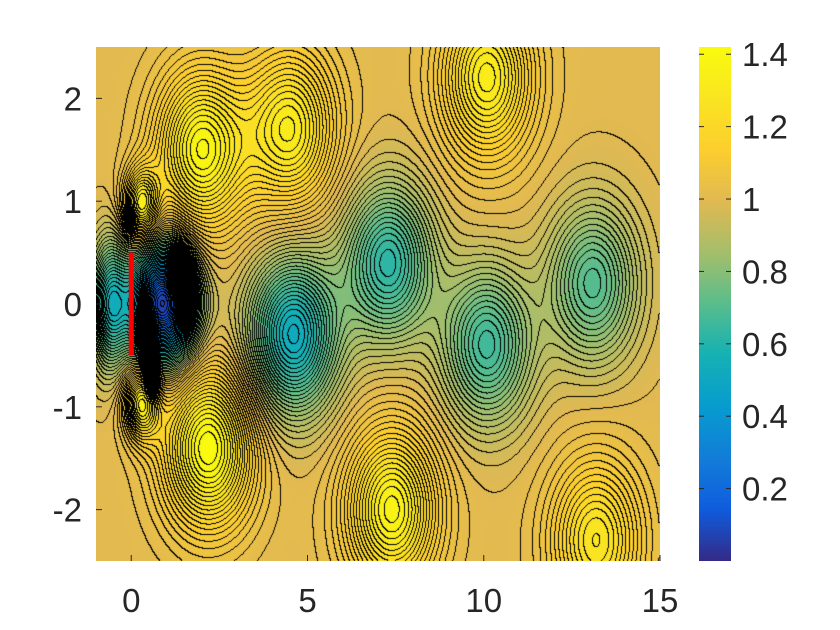 Image resolution: width=840 pixels, height=630 pixels. What do you see at coordinates (73, 98) in the screenshot?
I see `y-tick-label: 2` at bounding box center [73, 98].